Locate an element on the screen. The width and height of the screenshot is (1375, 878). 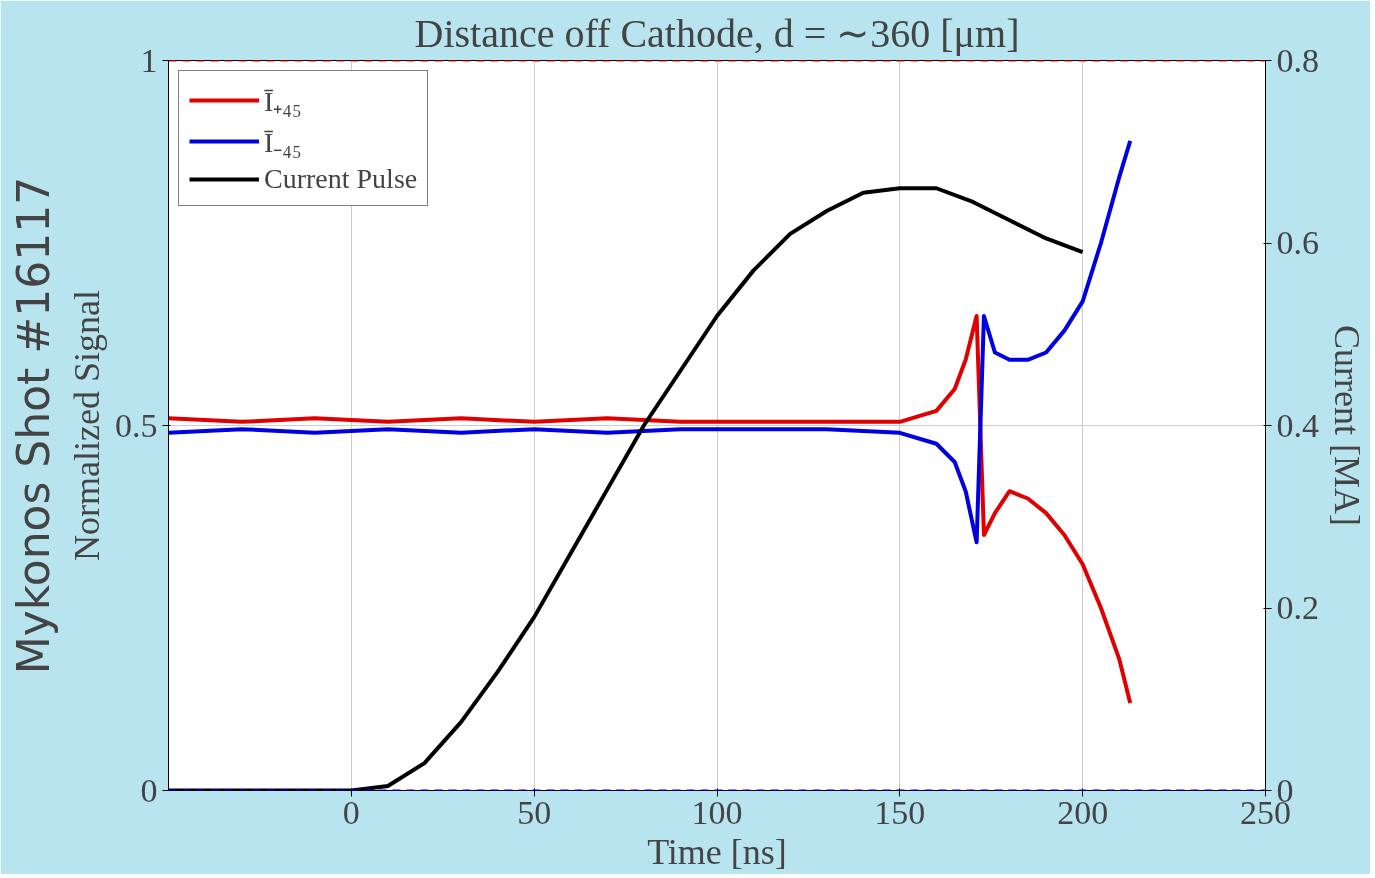
text: Mykonos Shot #16117 is located at coordinates (33, 425).